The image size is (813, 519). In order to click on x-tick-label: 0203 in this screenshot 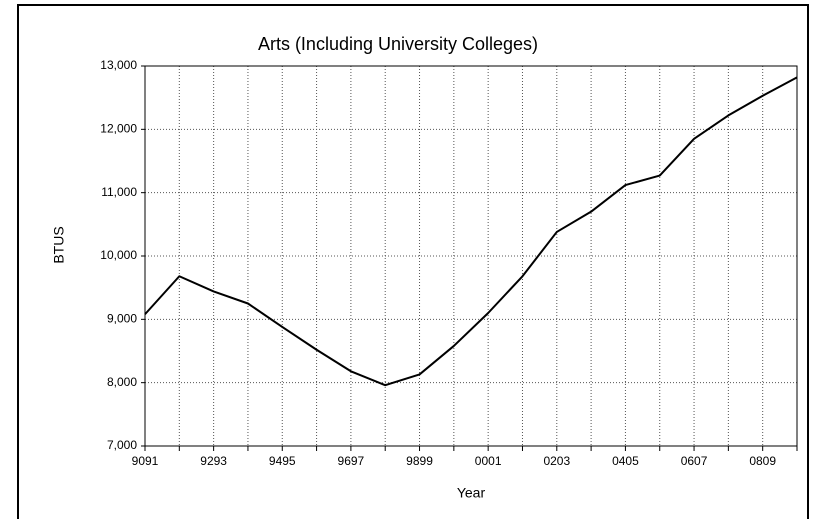, I will do `click(556, 461)`.